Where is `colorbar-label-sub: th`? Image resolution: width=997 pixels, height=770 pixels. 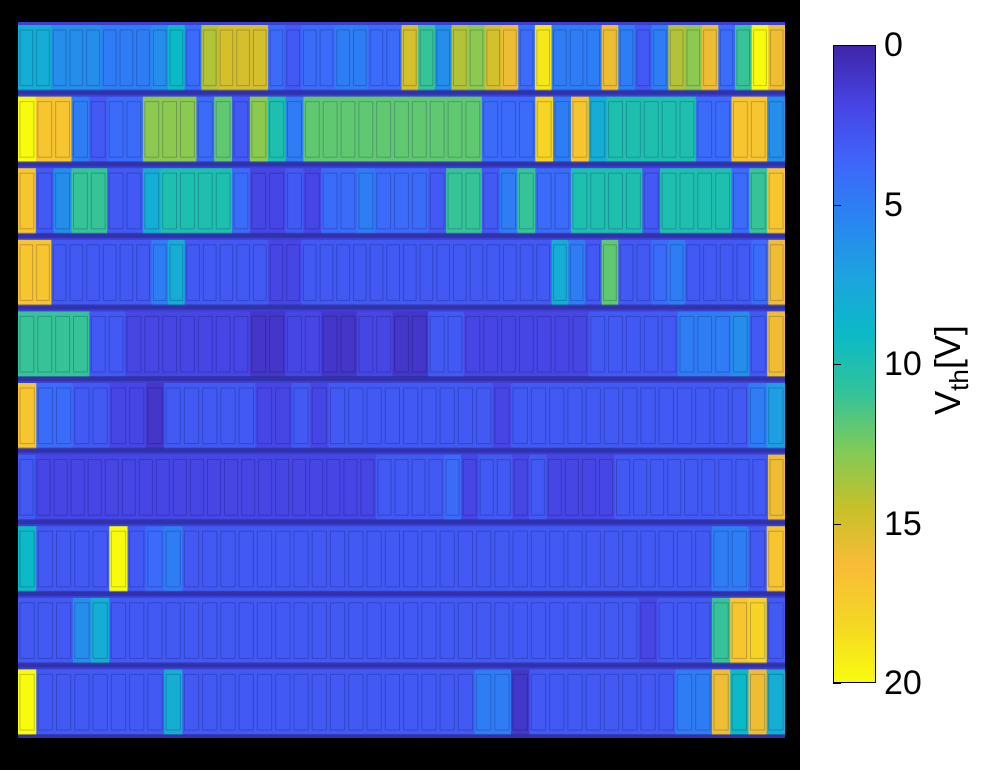 colorbar-label-sub: th is located at coordinates (959, 380).